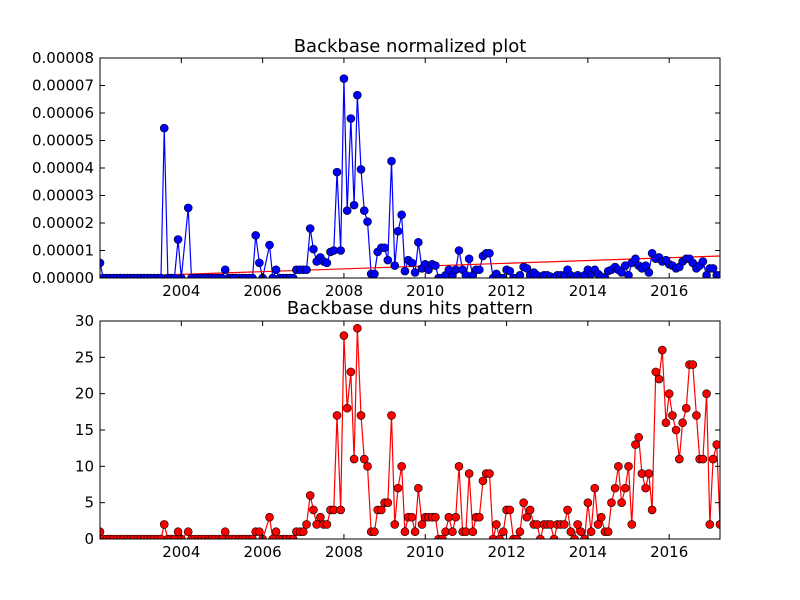 The height and width of the screenshot is (600, 800). Describe the element at coordinates (84, 357) in the screenshot. I see `duns-hits-y-tick-label: 25` at that location.